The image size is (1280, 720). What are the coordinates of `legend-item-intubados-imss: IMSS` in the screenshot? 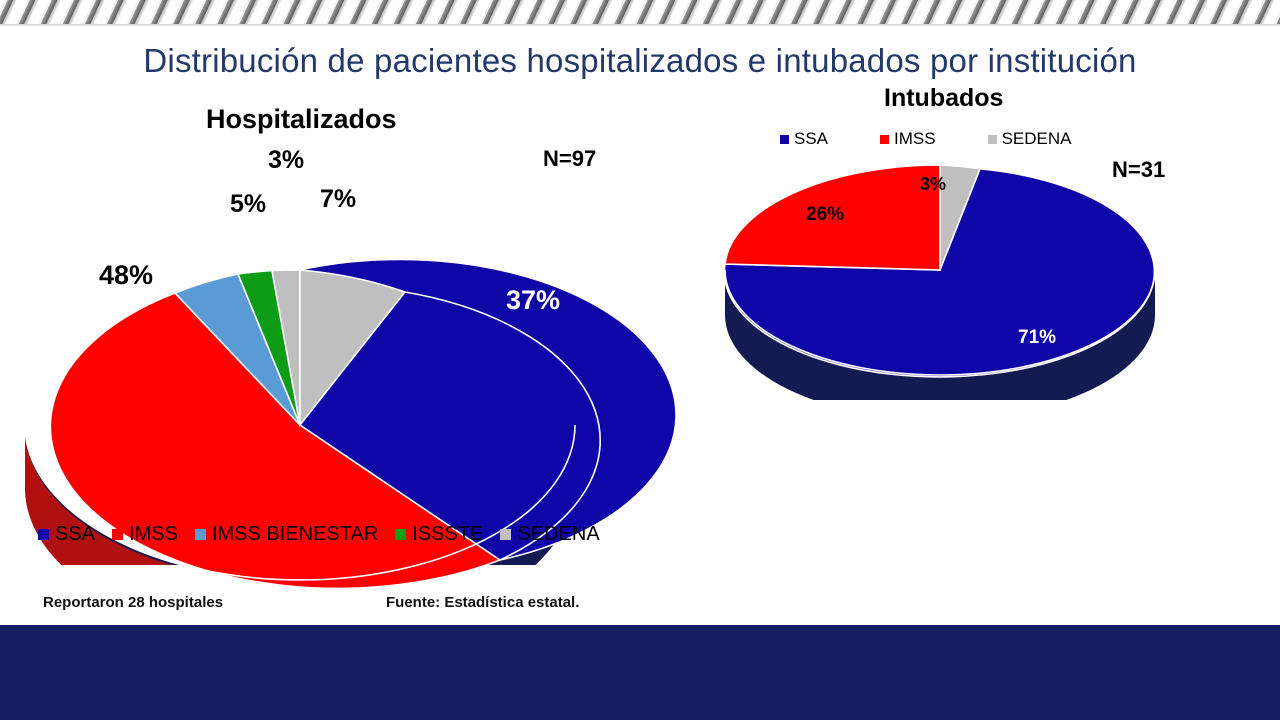 It's located at (908, 139).